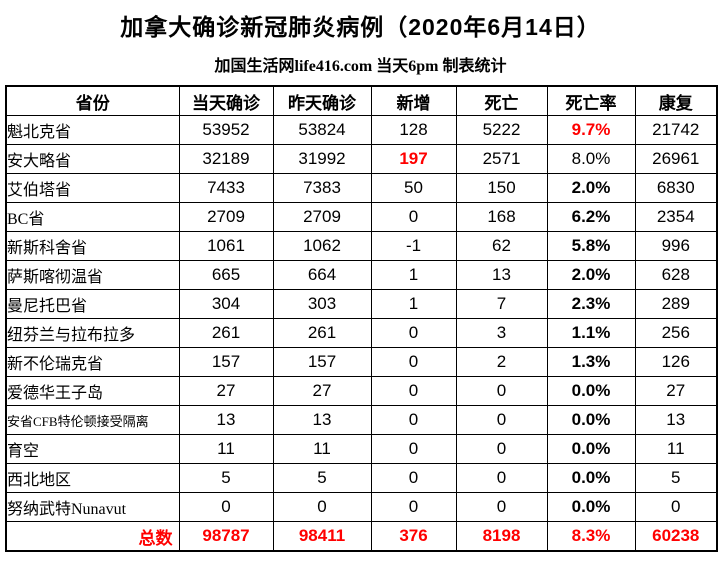 The width and height of the screenshot is (721, 587). What do you see at coordinates (92, 449) in the screenshot?
I see `province-cell: 育空` at bounding box center [92, 449].